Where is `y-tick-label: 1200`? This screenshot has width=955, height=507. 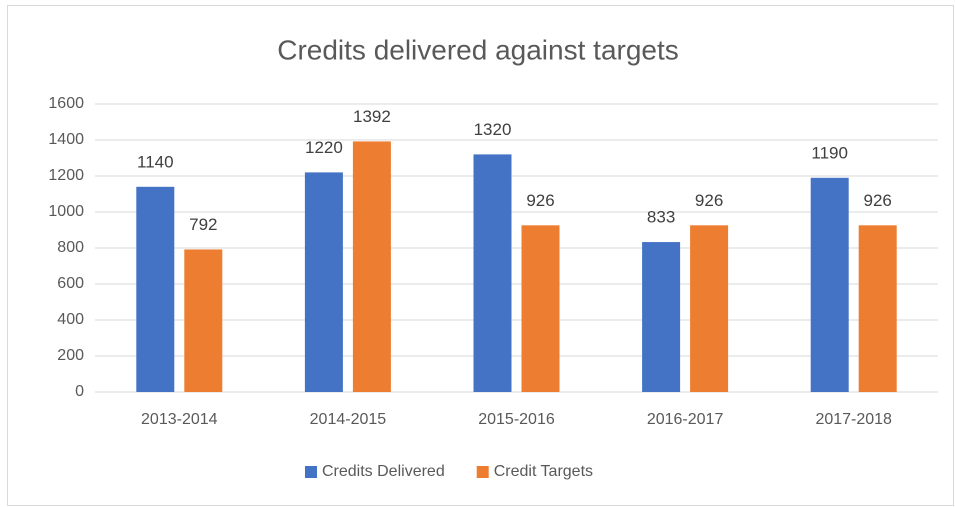 y-tick-label: 1200 is located at coordinates (66, 175).